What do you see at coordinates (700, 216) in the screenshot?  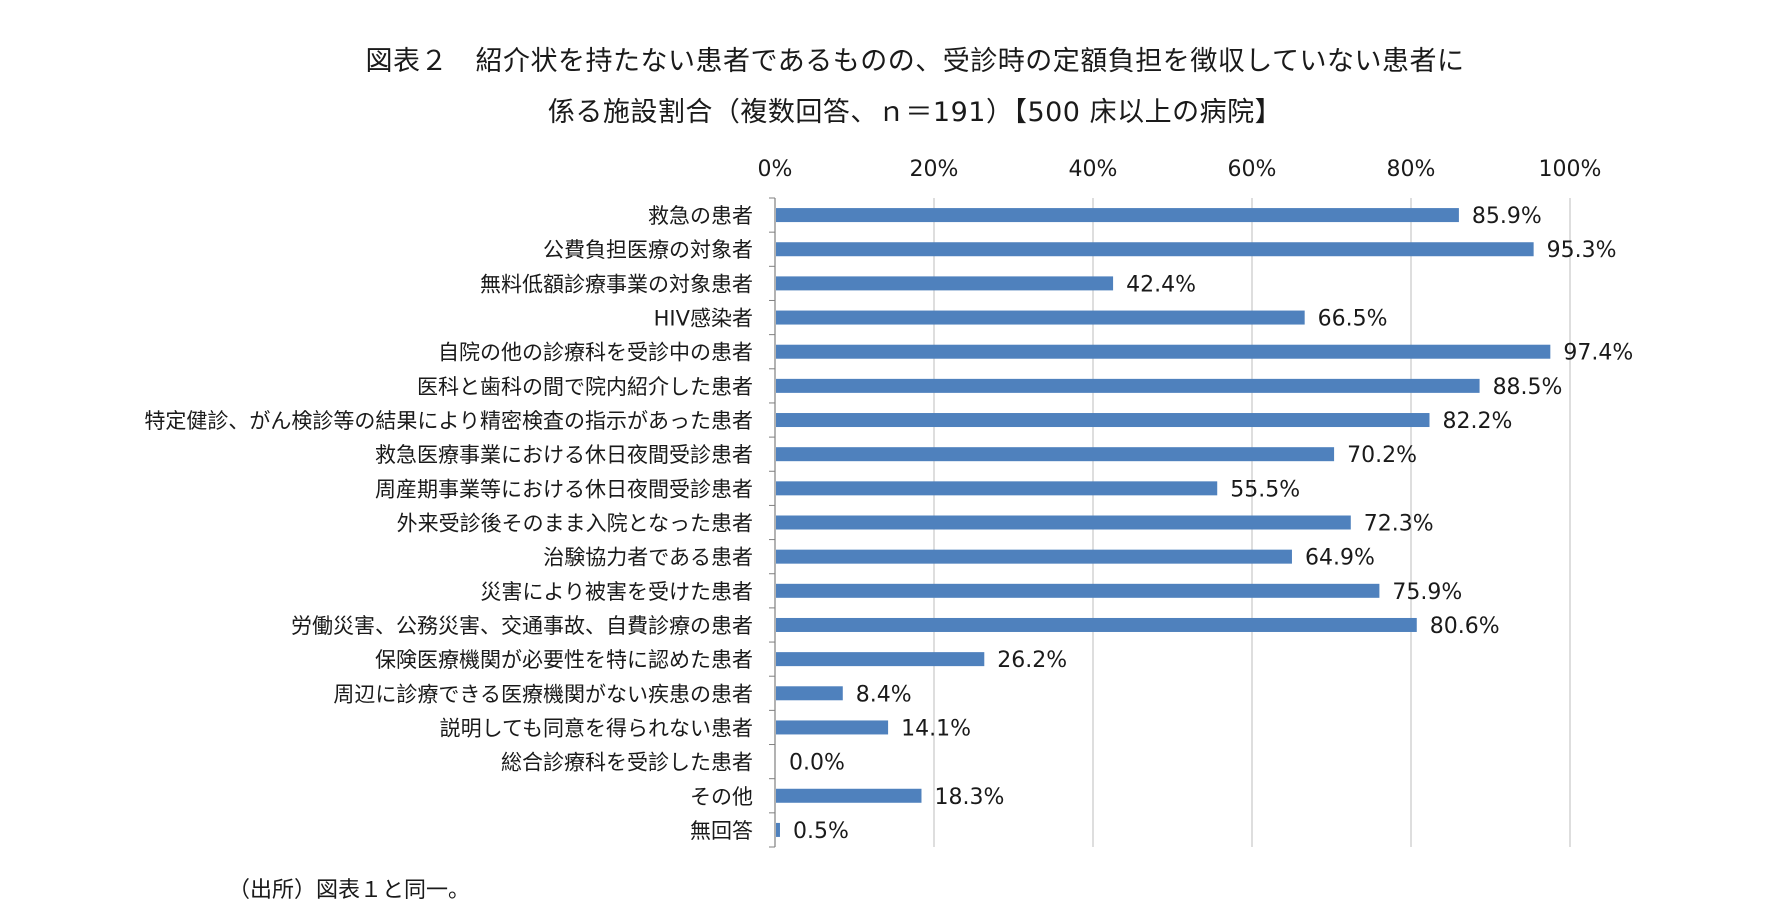 I see `category-label: 救急の患者` at bounding box center [700, 216].